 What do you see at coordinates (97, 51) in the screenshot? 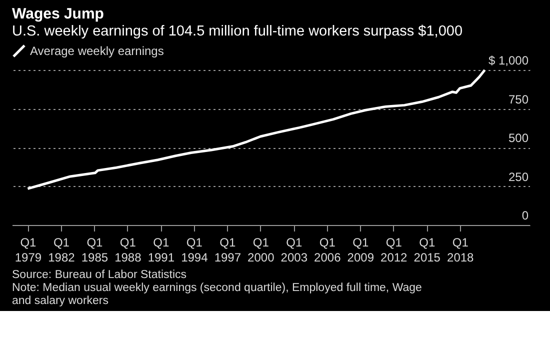
I see `legend-label: Average weekly earnings` at bounding box center [97, 51].